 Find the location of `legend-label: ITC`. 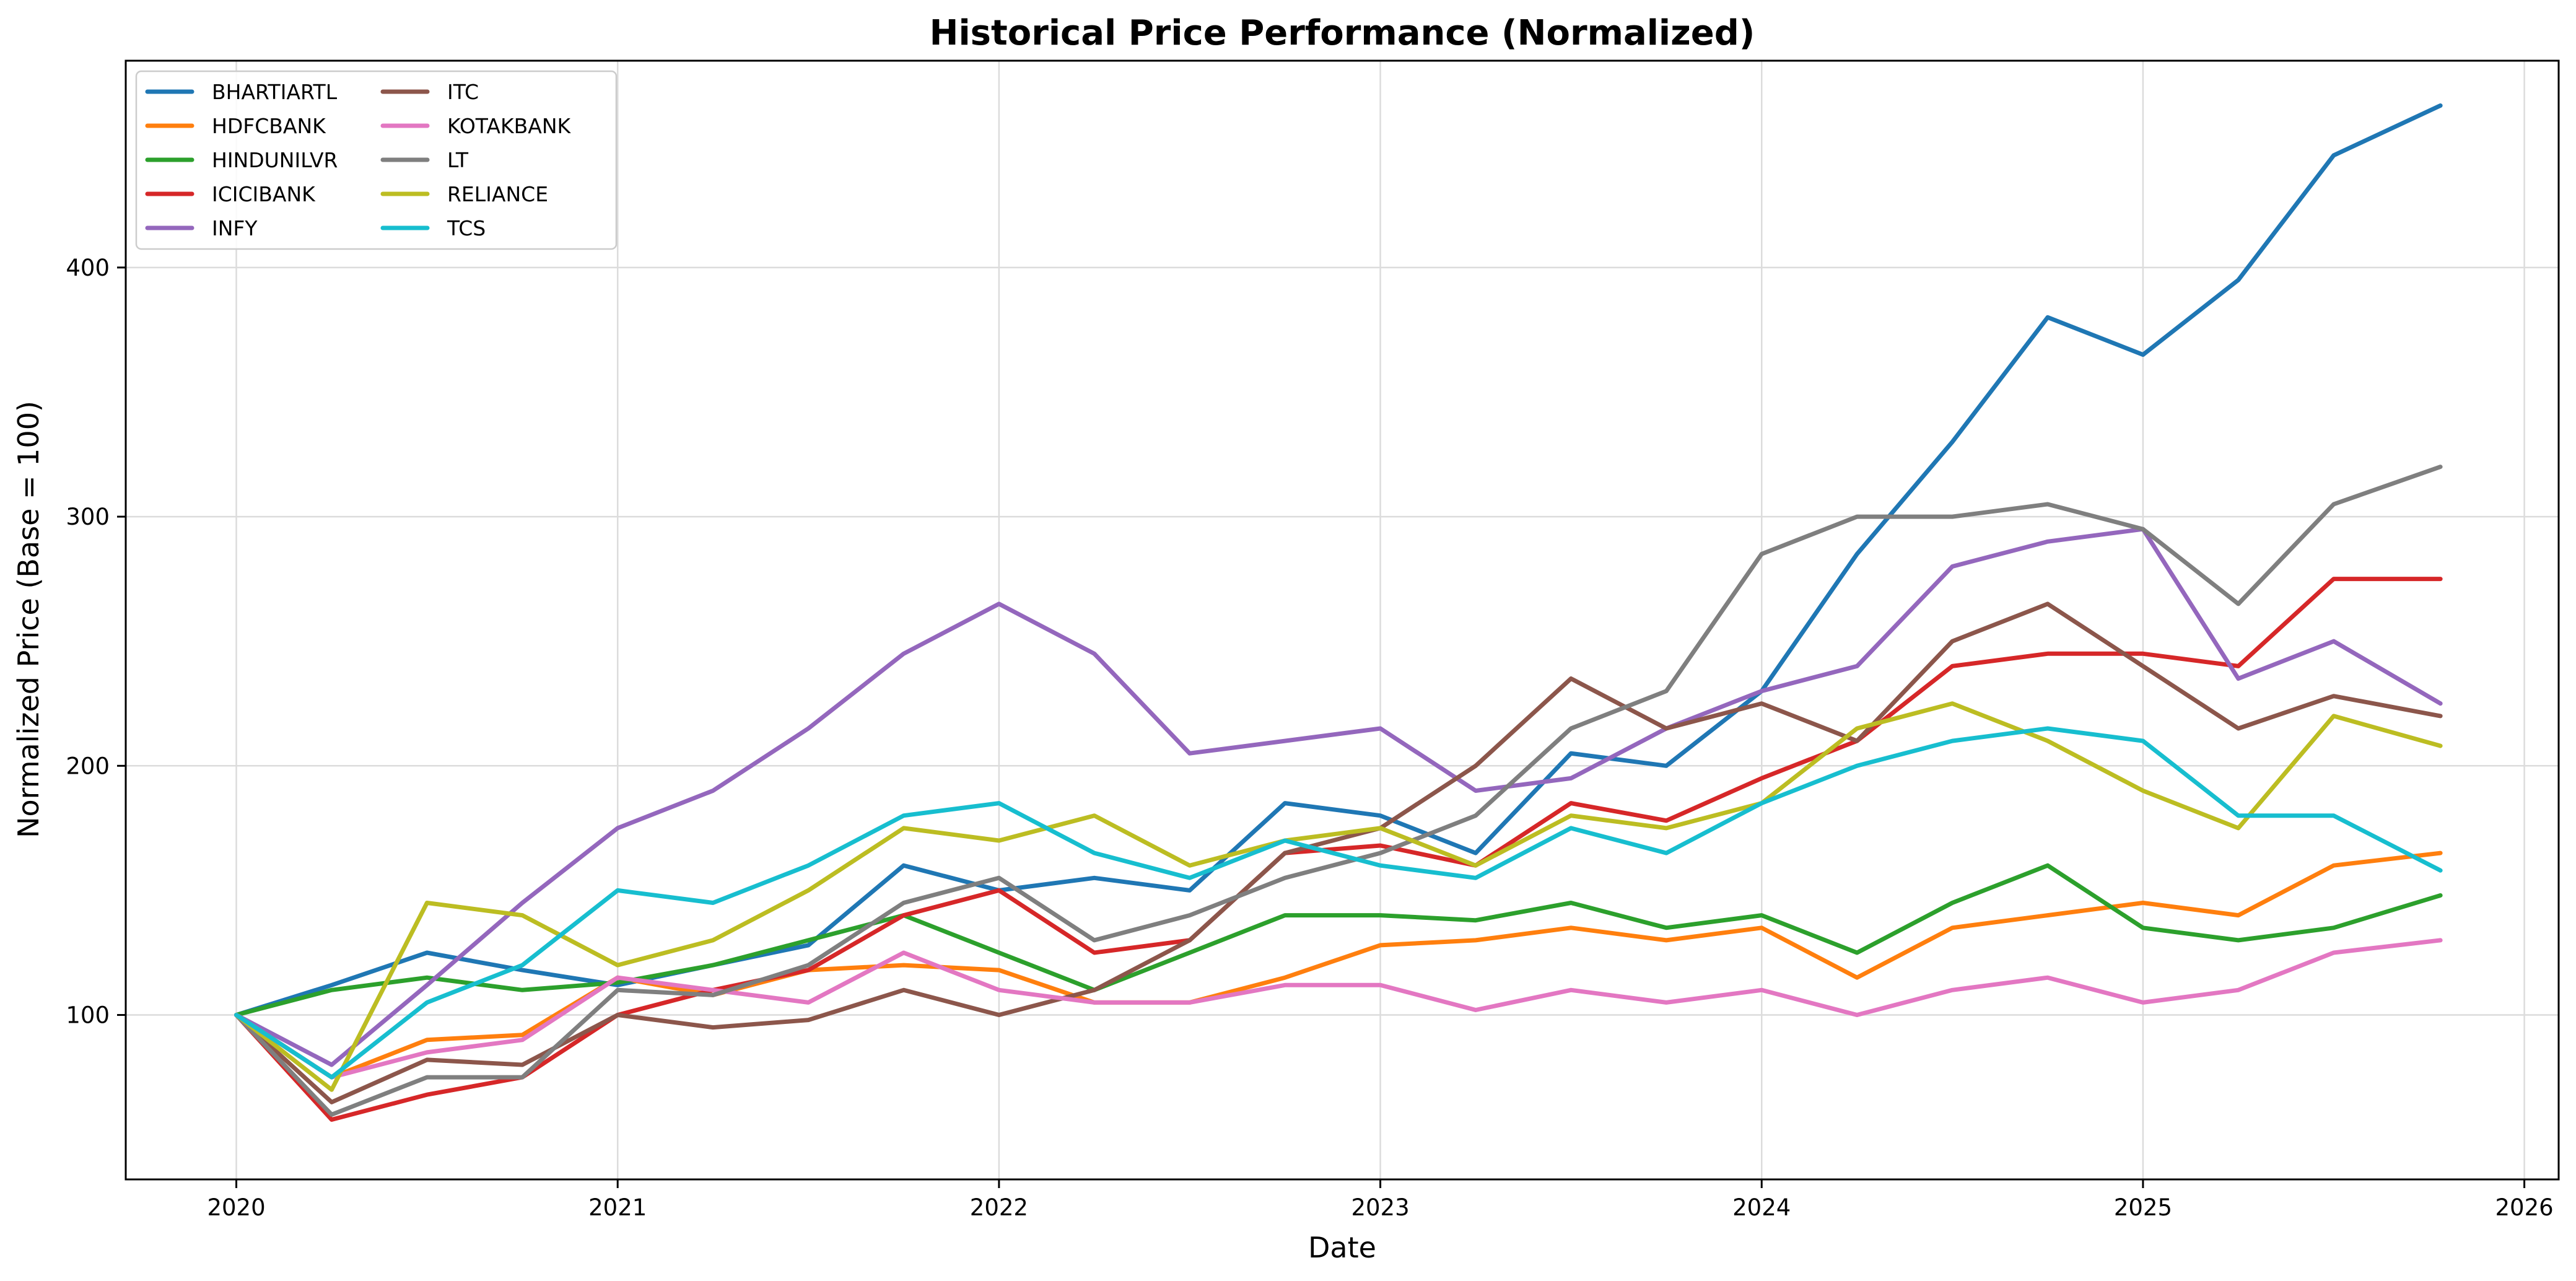

legend-label: ITC is located at coordinates (463, 92).